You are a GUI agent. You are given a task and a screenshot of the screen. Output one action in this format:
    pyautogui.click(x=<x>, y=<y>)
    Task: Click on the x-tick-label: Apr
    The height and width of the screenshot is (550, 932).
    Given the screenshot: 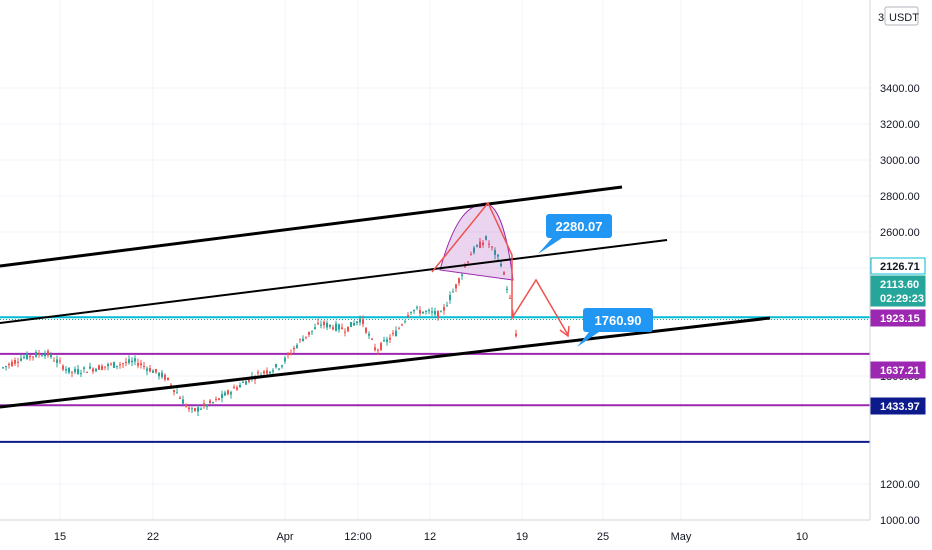 What is the action you would take?
    pyautogui.click(x=284, y=537)
    